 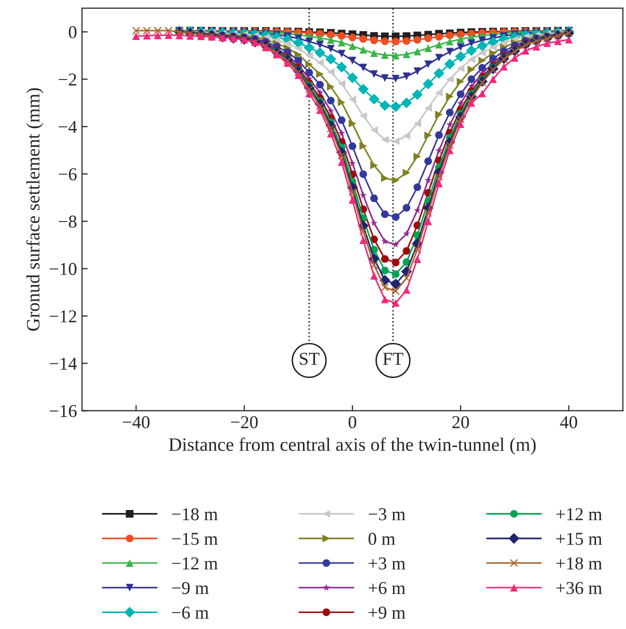 I want to click on legend-label: +18 m, so click(x=579, y=563).